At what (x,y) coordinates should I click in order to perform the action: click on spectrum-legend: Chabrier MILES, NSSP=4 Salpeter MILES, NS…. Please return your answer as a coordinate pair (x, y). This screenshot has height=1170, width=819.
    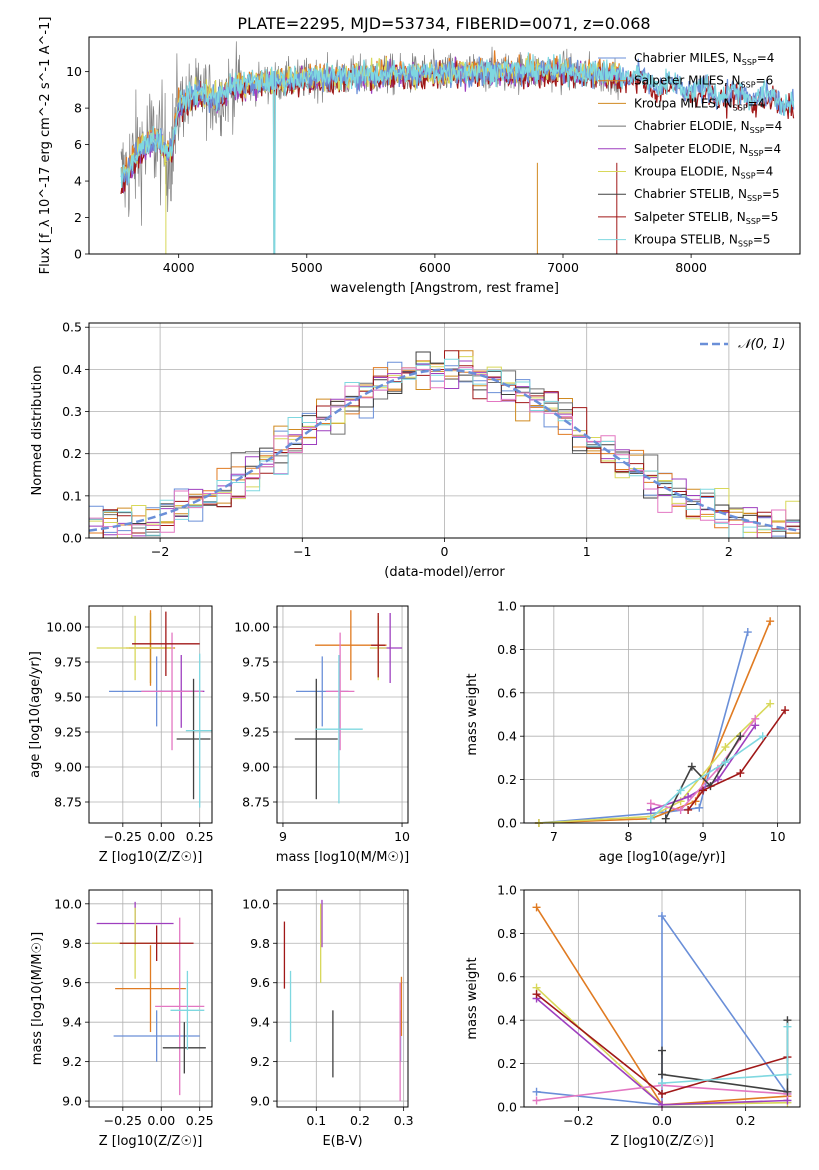
    Looking at the image, I should click on (690, 150).